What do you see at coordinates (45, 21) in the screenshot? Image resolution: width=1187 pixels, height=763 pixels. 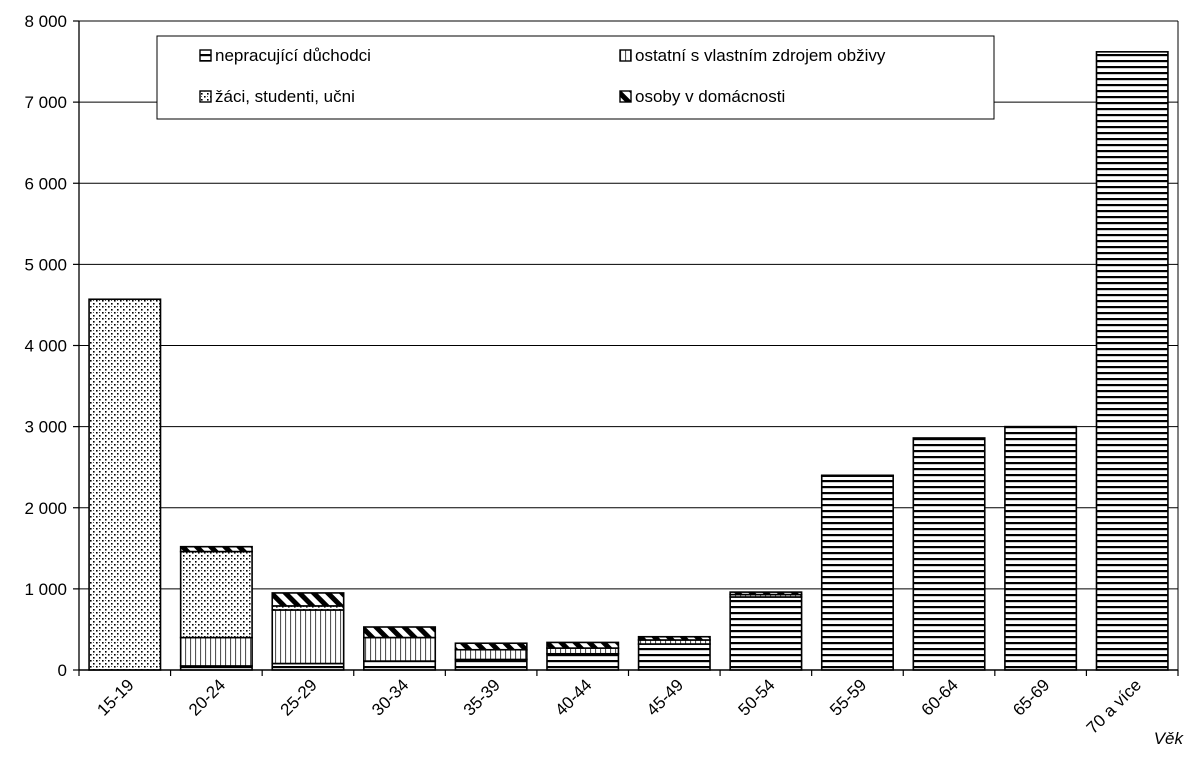 I see `y-tick-label: 8 000` at bounding box center [45, 21].